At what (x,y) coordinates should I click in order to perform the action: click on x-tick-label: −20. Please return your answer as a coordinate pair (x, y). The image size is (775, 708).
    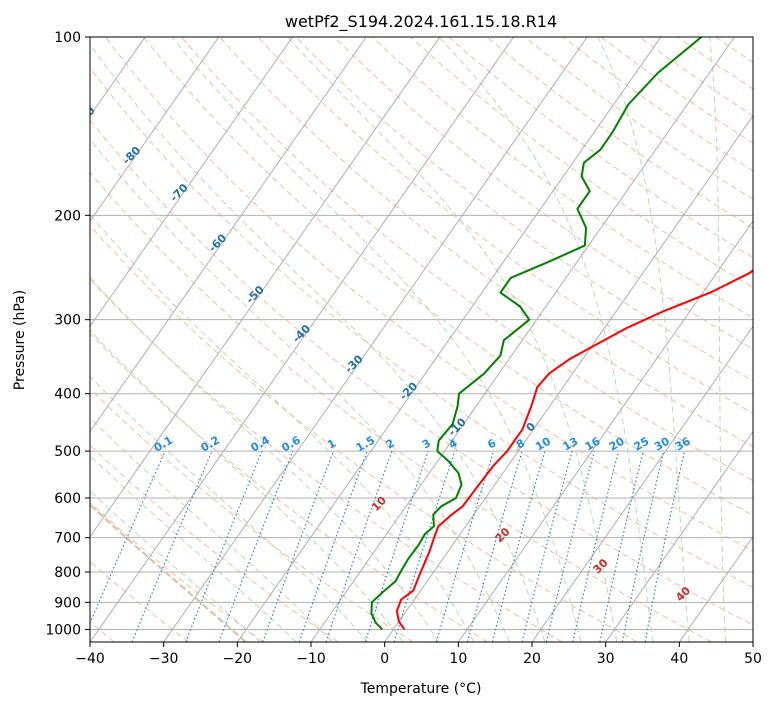
    Looking at the image, I should click on (238, 659).